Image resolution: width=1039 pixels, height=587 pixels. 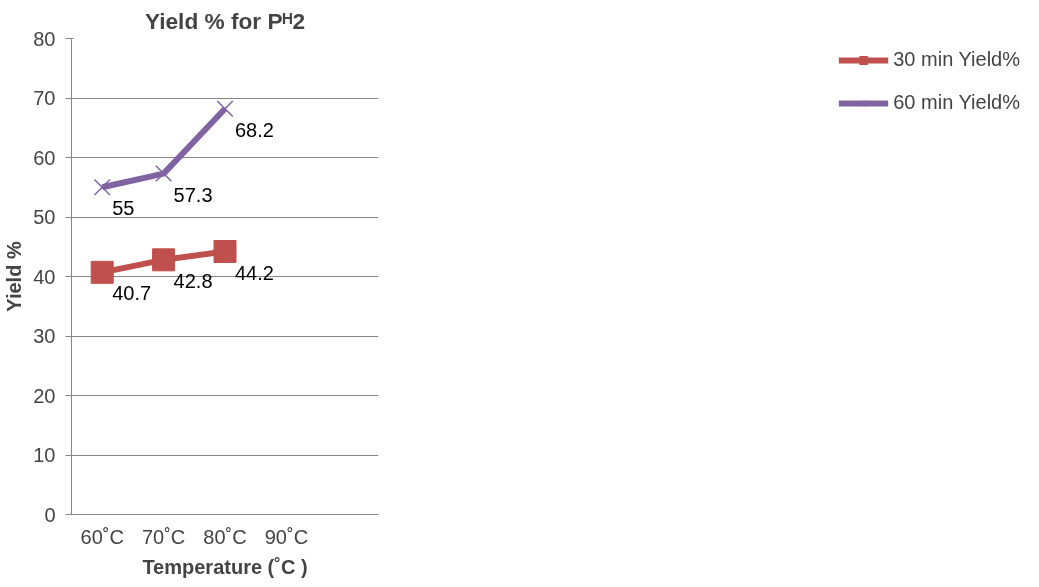 What do you see at coordinates (44, 217) in the screenshot?
I see `y-tick-label: 50` at bounding box center [44, 217].